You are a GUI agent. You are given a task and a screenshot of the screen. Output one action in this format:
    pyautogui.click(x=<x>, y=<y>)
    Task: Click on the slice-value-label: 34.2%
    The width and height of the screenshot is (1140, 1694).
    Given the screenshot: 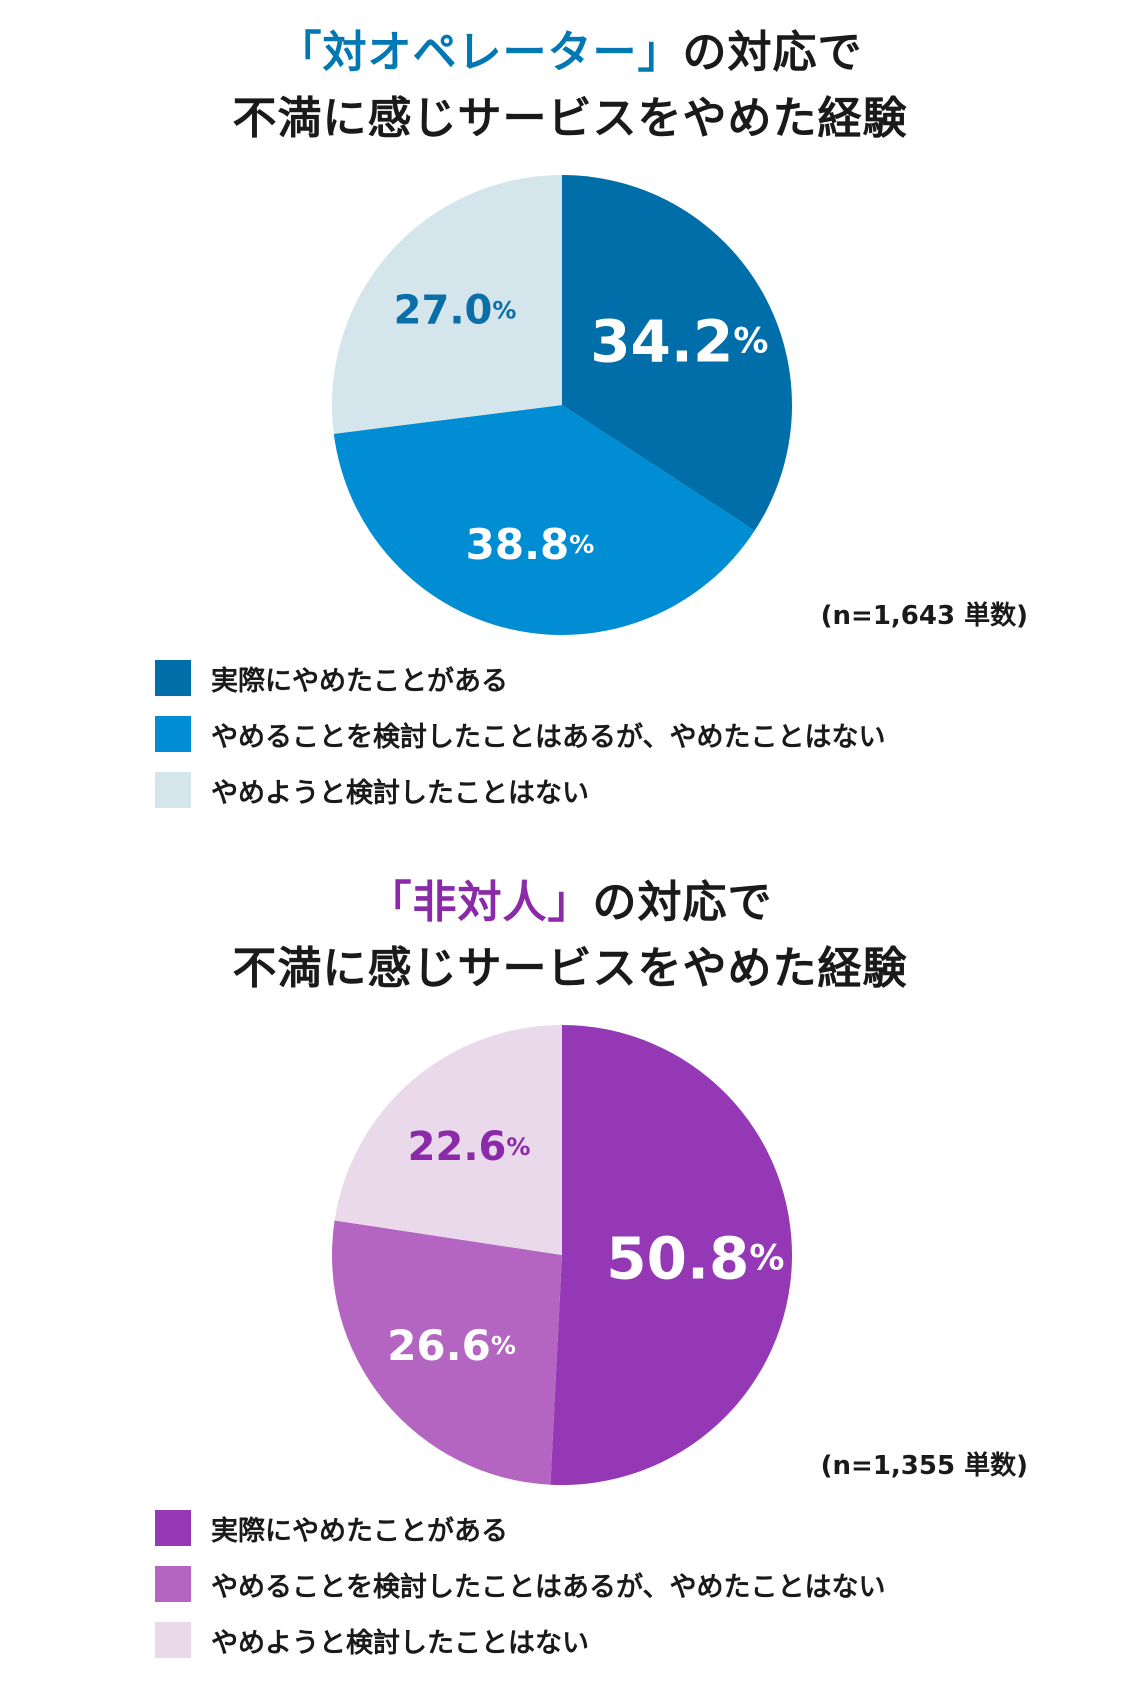 What is the action you would take?
    pyautogui.click(x=679, y=341)
    